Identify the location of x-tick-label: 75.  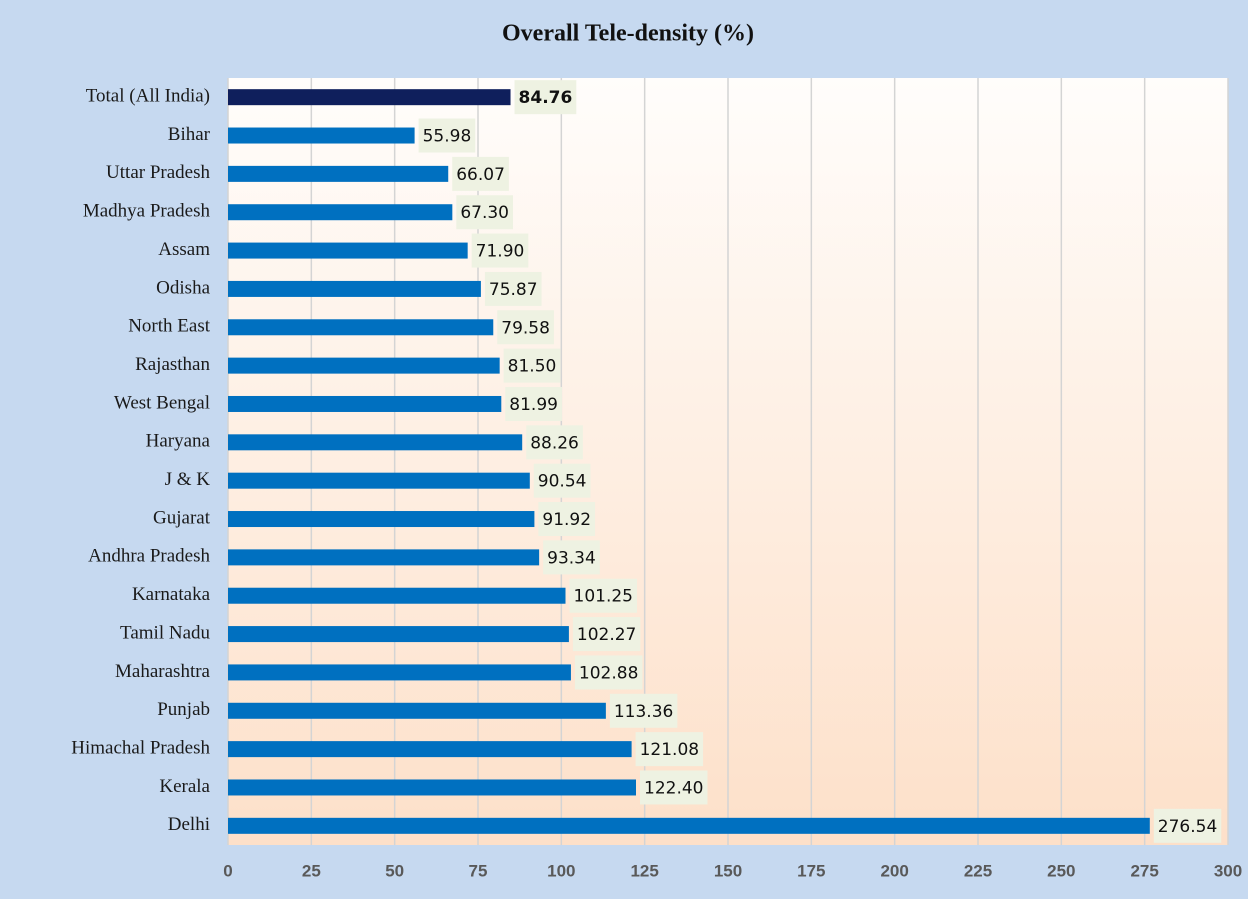
(478, 870).